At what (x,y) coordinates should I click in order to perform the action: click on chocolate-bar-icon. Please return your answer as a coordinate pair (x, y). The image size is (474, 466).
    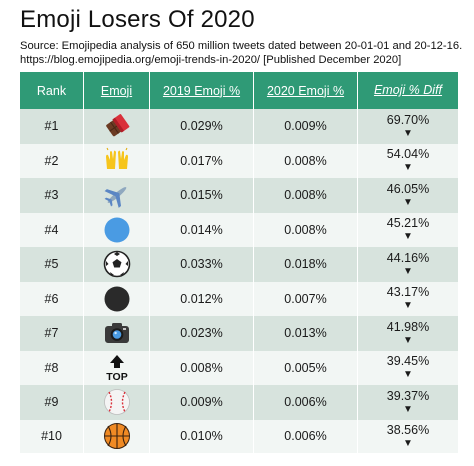
    Looking at the image, I should click on (117, 126).